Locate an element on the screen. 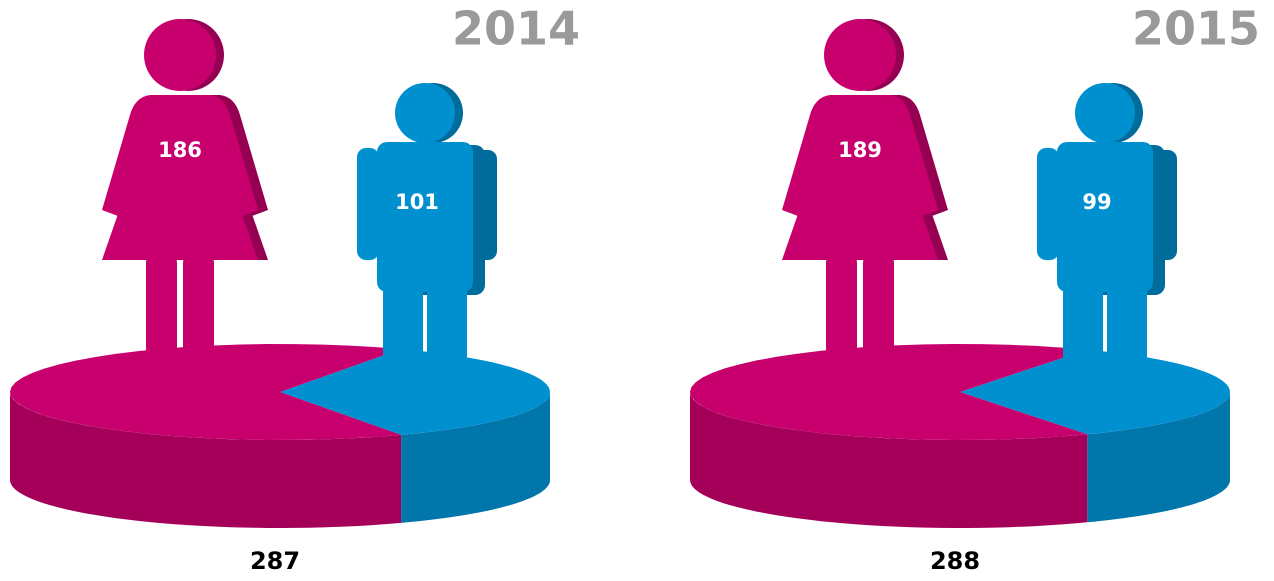 The width and height of the screenshot is (1274, 581). value-label: 101 is located at coordinates (417, 202).